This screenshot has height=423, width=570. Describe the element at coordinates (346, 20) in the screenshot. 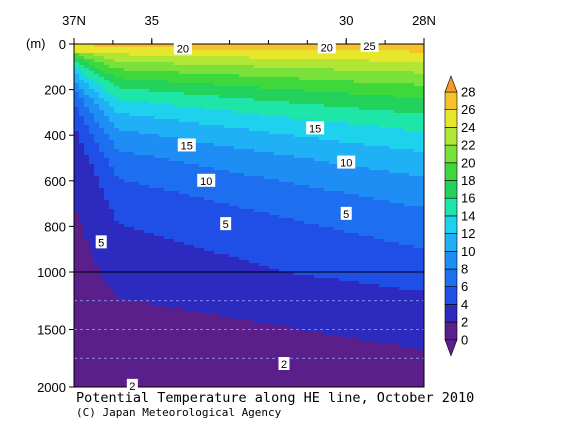

I see `x-tick-label: 30` at that location.